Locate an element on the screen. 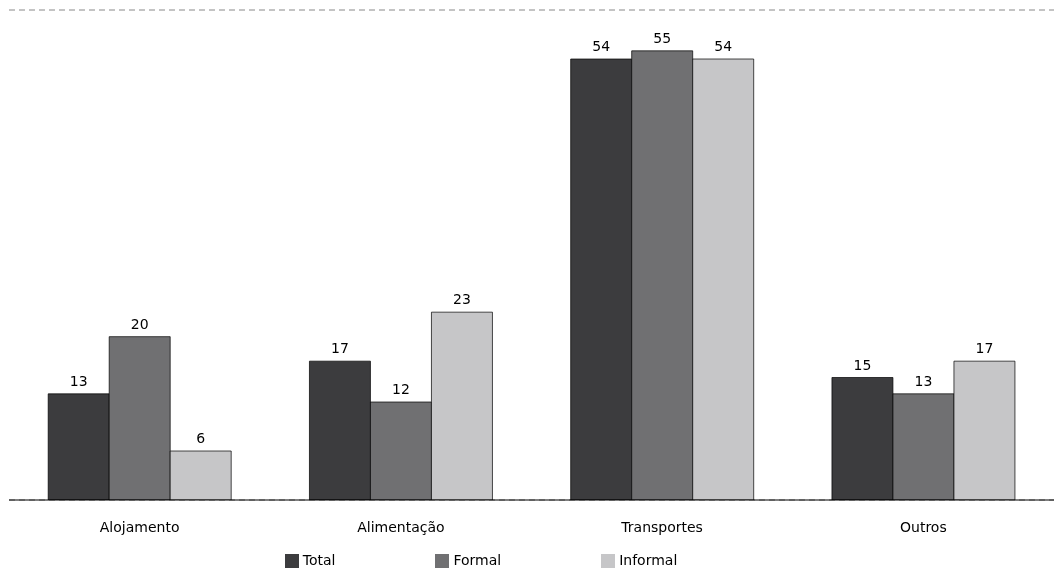  data-label: 23 is located at coordinates (462, 299).